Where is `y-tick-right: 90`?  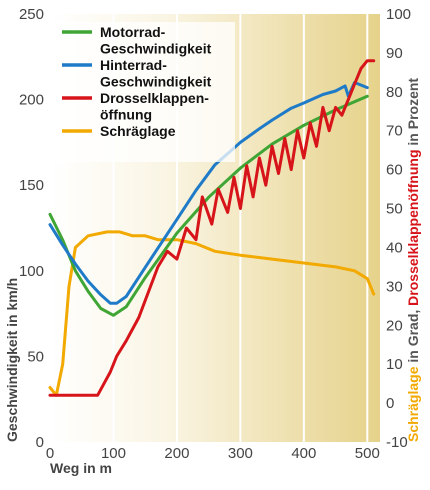 y-tick-right: 90 is located at coordinates (394, 53).